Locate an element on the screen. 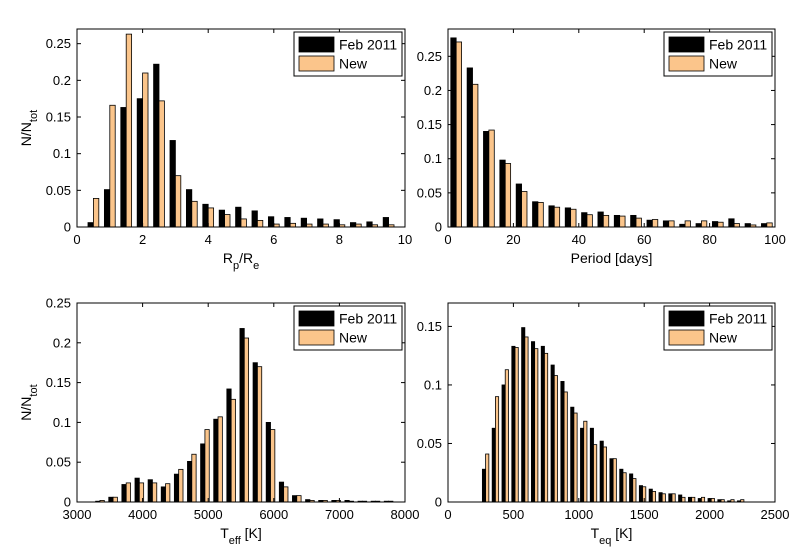 This screenshot has height=554, width=800. legend-label: New is located at coordinates (353, 338).